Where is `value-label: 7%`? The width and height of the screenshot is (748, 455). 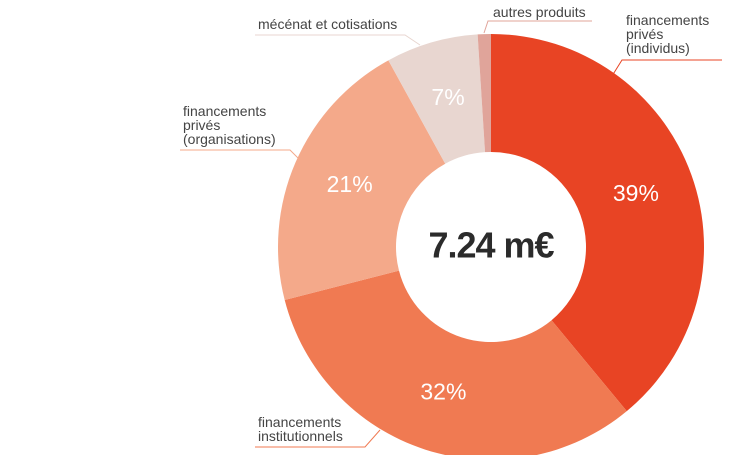
value-label: 7% is located at coordinates (447, 97).